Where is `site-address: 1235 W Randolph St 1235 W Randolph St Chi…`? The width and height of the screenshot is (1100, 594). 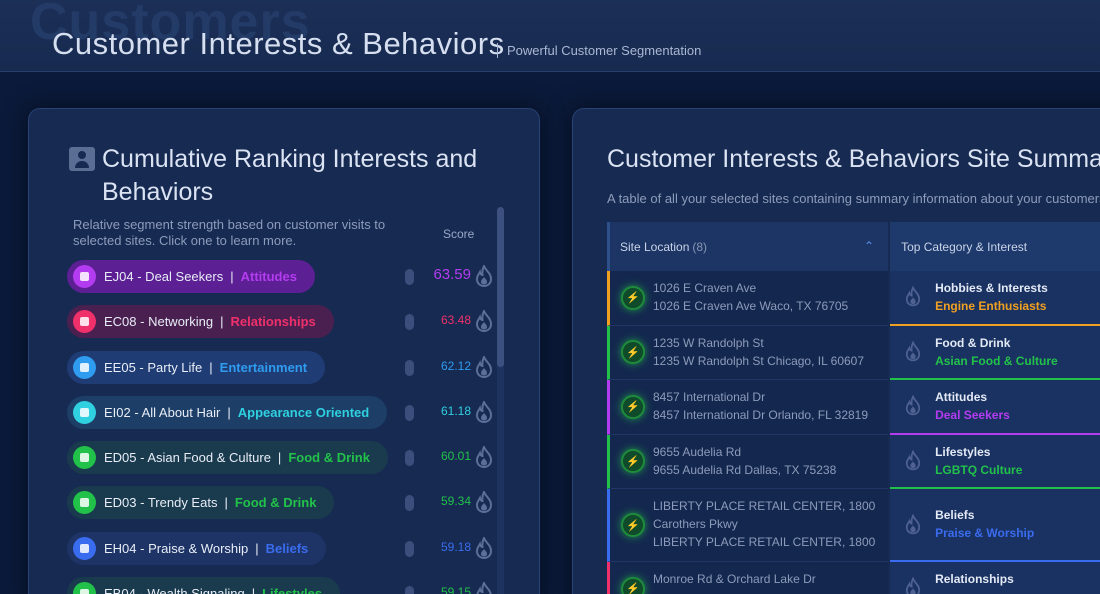 site-address: 1235 W Randolph St 1235 W Randolph St Chi… is located at coordinates (767, 352).